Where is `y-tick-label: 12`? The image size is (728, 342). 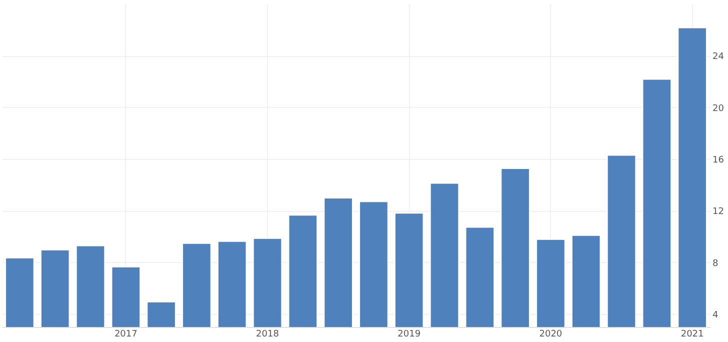 y-tick-label: 12 is located at coordinates (718, 212).